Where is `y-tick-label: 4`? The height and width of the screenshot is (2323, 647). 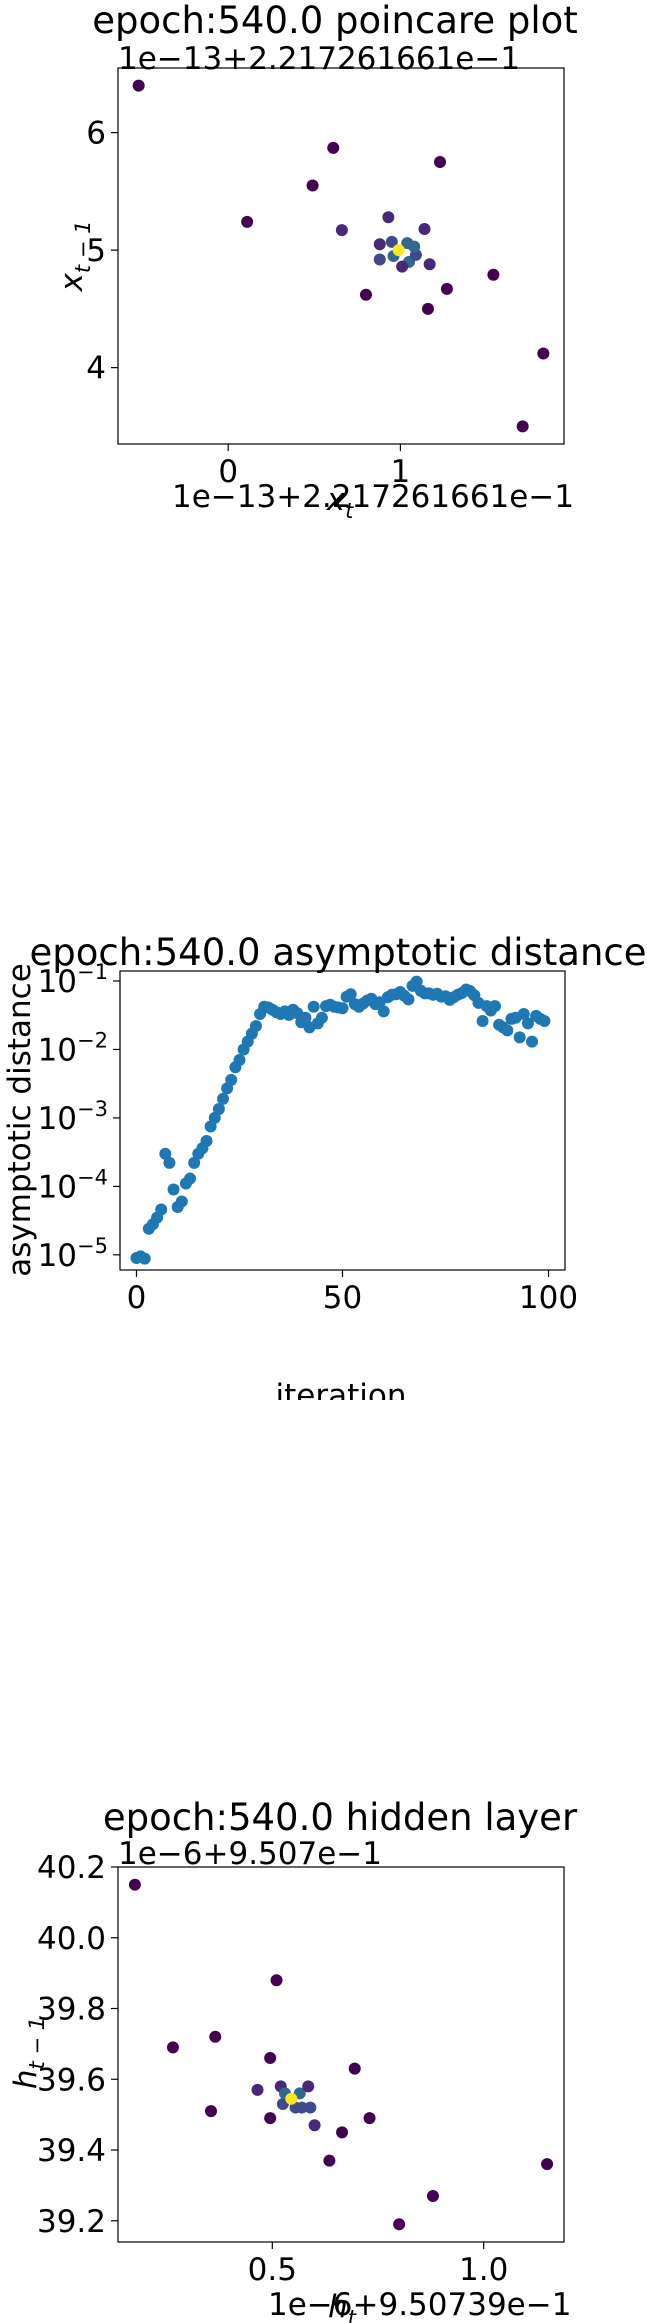
y-tick-label: 4 is located at coordinates (96, 369).